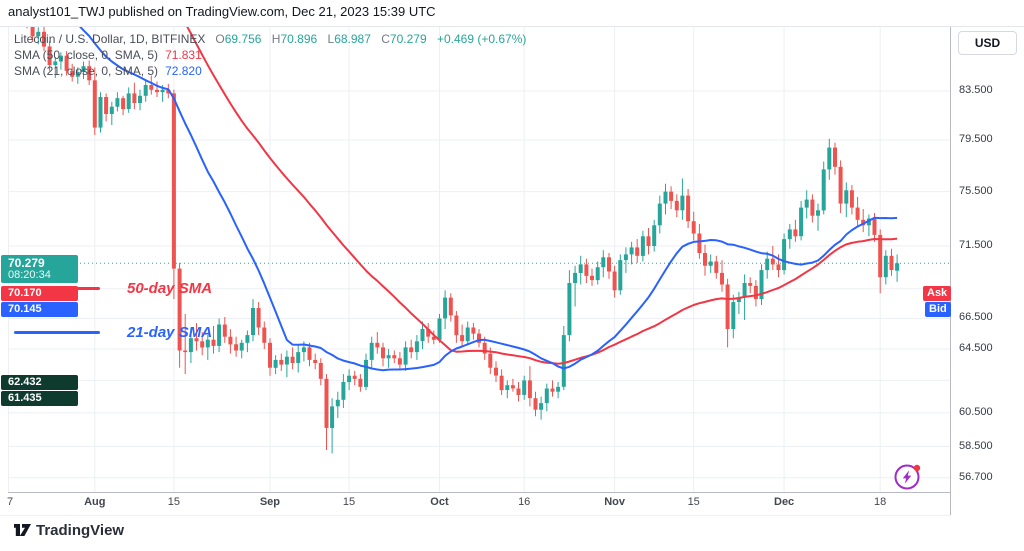  I want to click on ask-price-badge: 70.170, so click(39, 294).